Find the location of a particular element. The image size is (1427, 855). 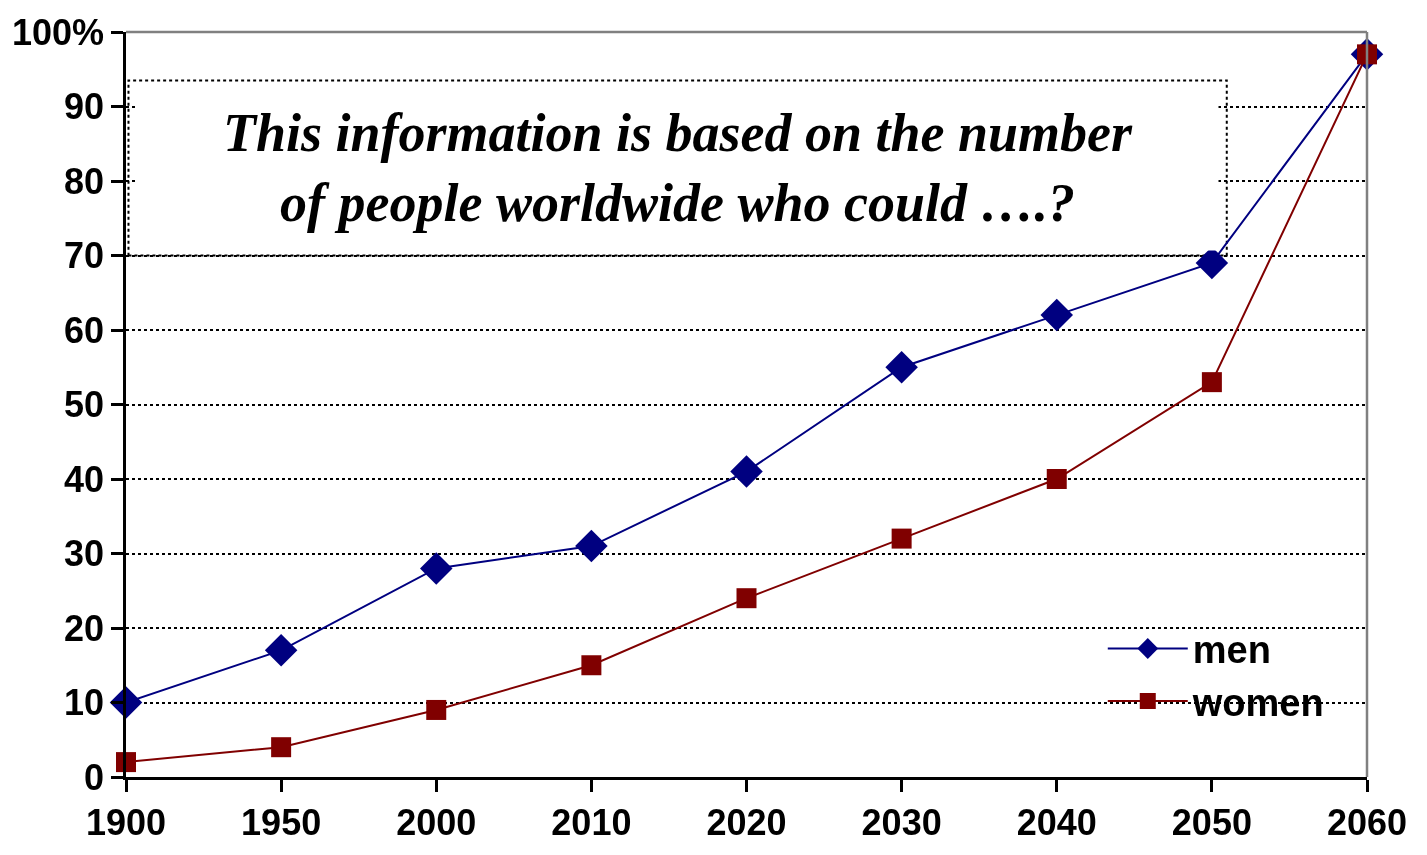

legend-label: men is located at coordinates (1231, 650).